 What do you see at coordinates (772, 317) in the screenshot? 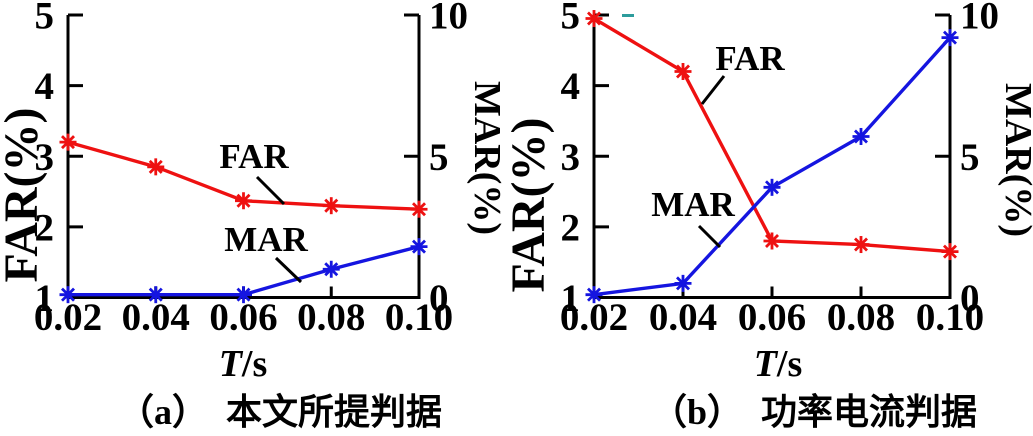
I see `x-axis-tick-label: 0.06` at bounding box center [772, 317].